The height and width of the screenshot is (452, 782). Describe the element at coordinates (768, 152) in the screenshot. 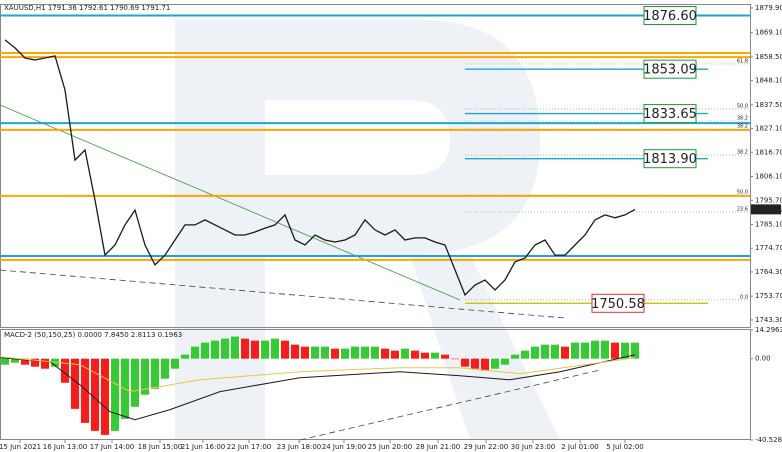

I see `y-tick-label: 1816.70` at that location.